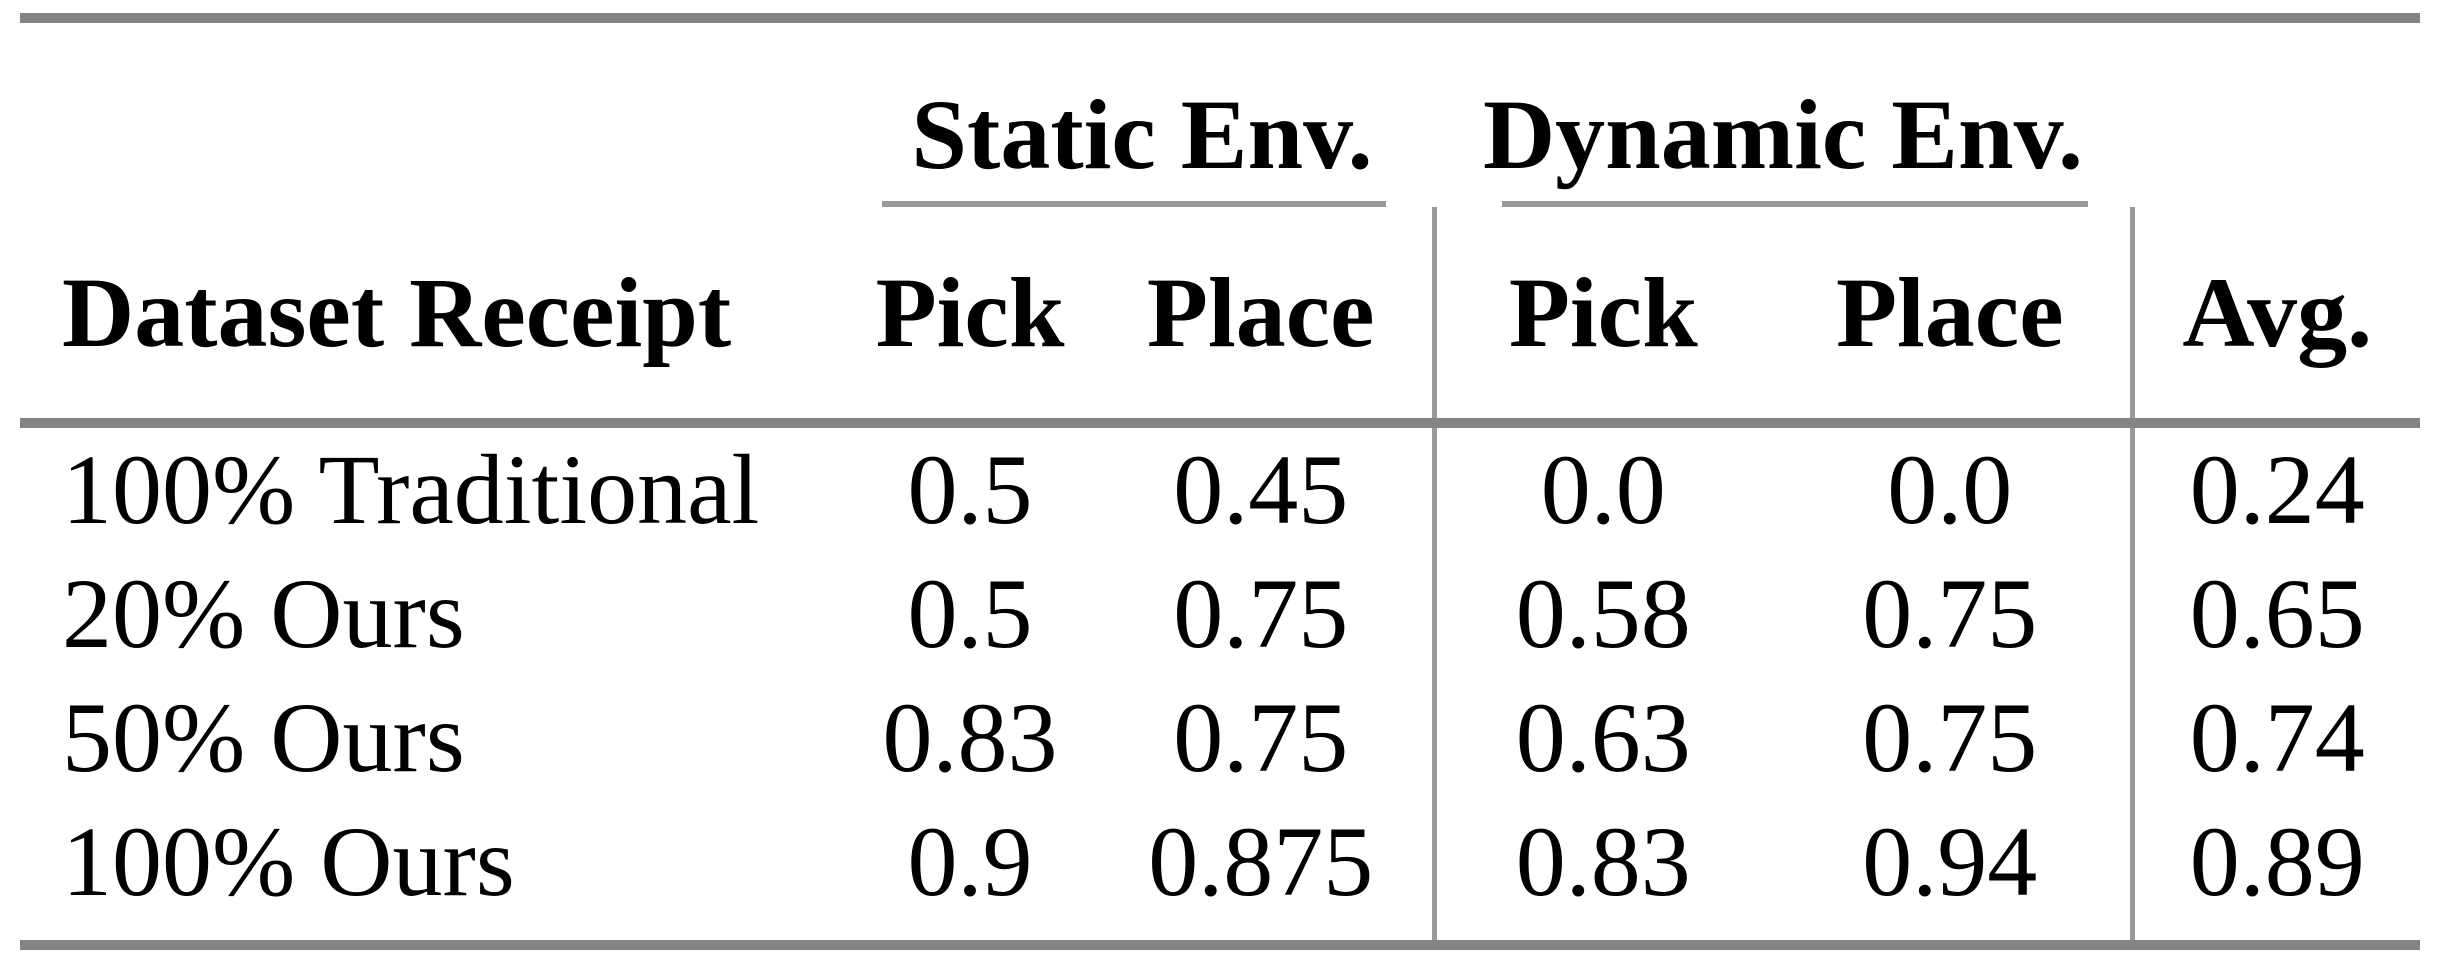  I want to click on group-header-static: Static Env., so click(1142, 112).